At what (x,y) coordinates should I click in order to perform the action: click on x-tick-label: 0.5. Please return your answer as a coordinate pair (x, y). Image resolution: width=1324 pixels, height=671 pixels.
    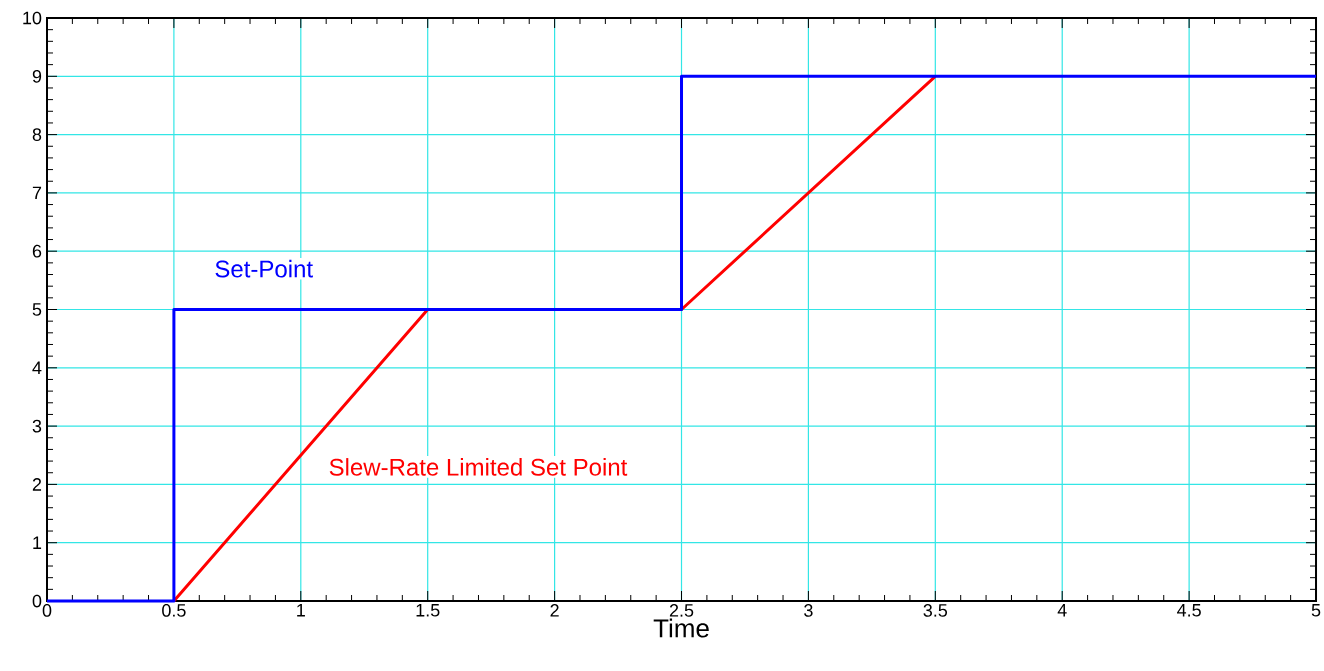
    Looking at the image, I should click on (174, 610).